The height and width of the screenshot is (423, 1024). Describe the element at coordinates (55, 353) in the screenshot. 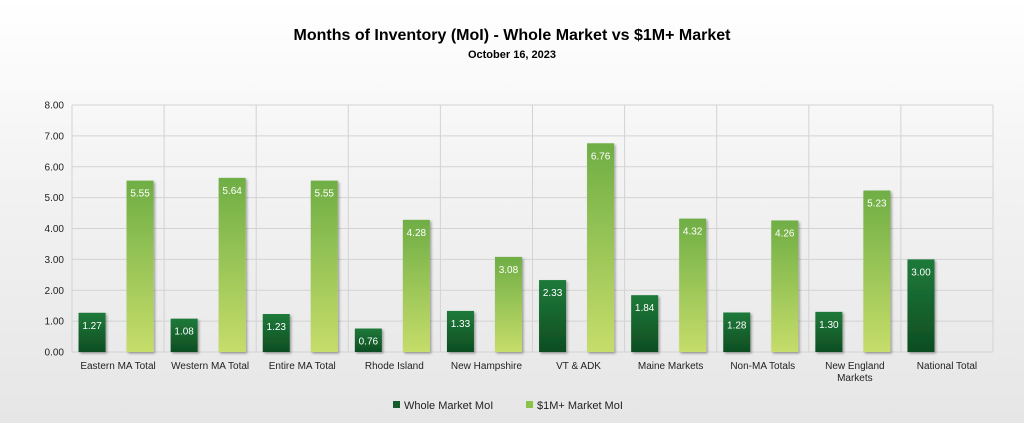

I see `y-tick-label: 0.00` at that location.